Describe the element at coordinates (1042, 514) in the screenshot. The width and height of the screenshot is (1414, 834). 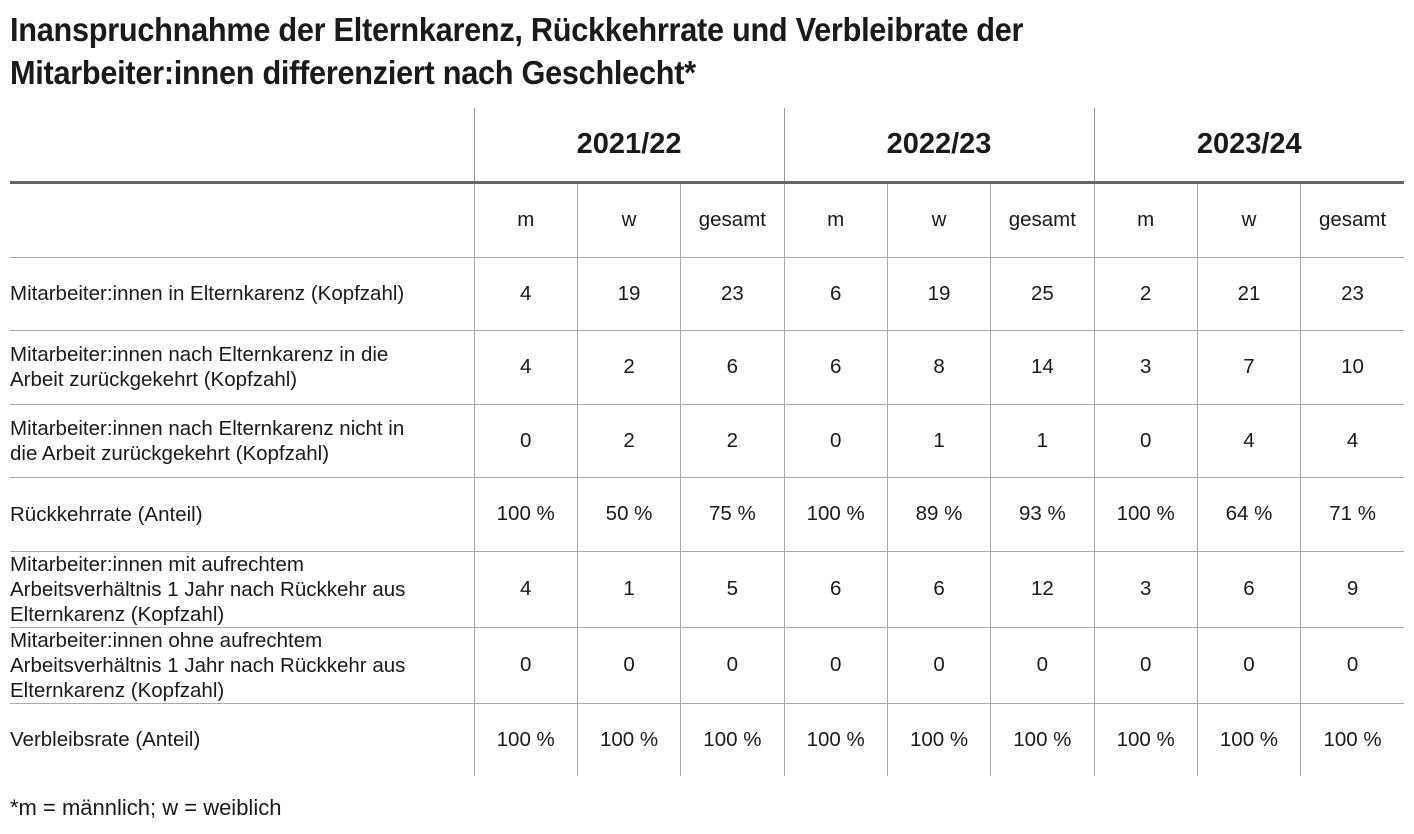
I see `value-cell: 93 %` at that location.